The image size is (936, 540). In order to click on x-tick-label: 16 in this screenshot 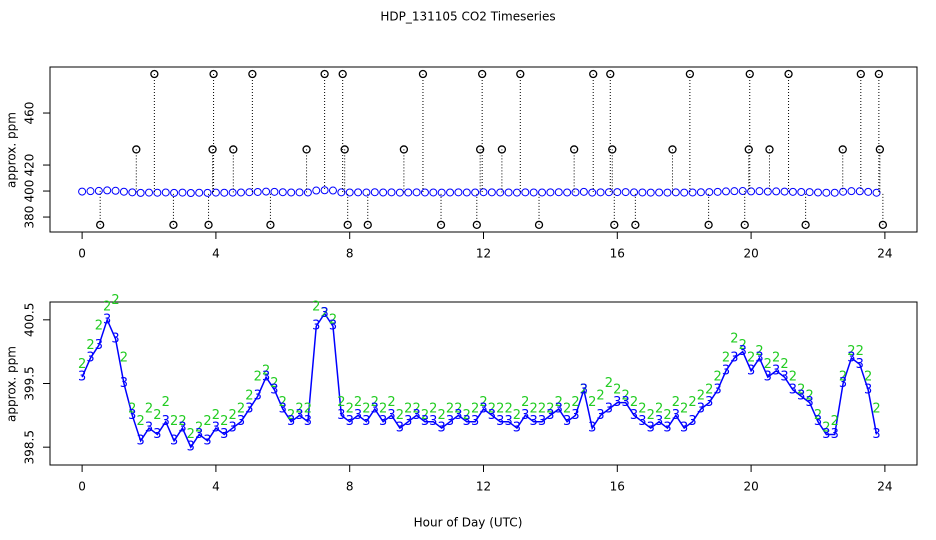, I will do `click(617, 254)`.